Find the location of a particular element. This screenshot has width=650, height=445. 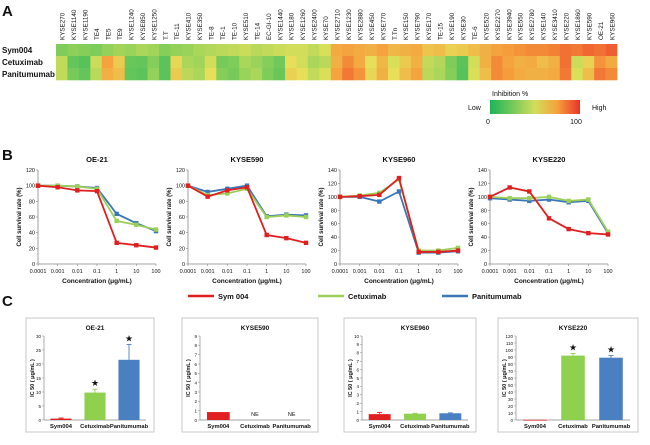

heatmap-column-label: TE-8 is located at coordinates (212, 33).